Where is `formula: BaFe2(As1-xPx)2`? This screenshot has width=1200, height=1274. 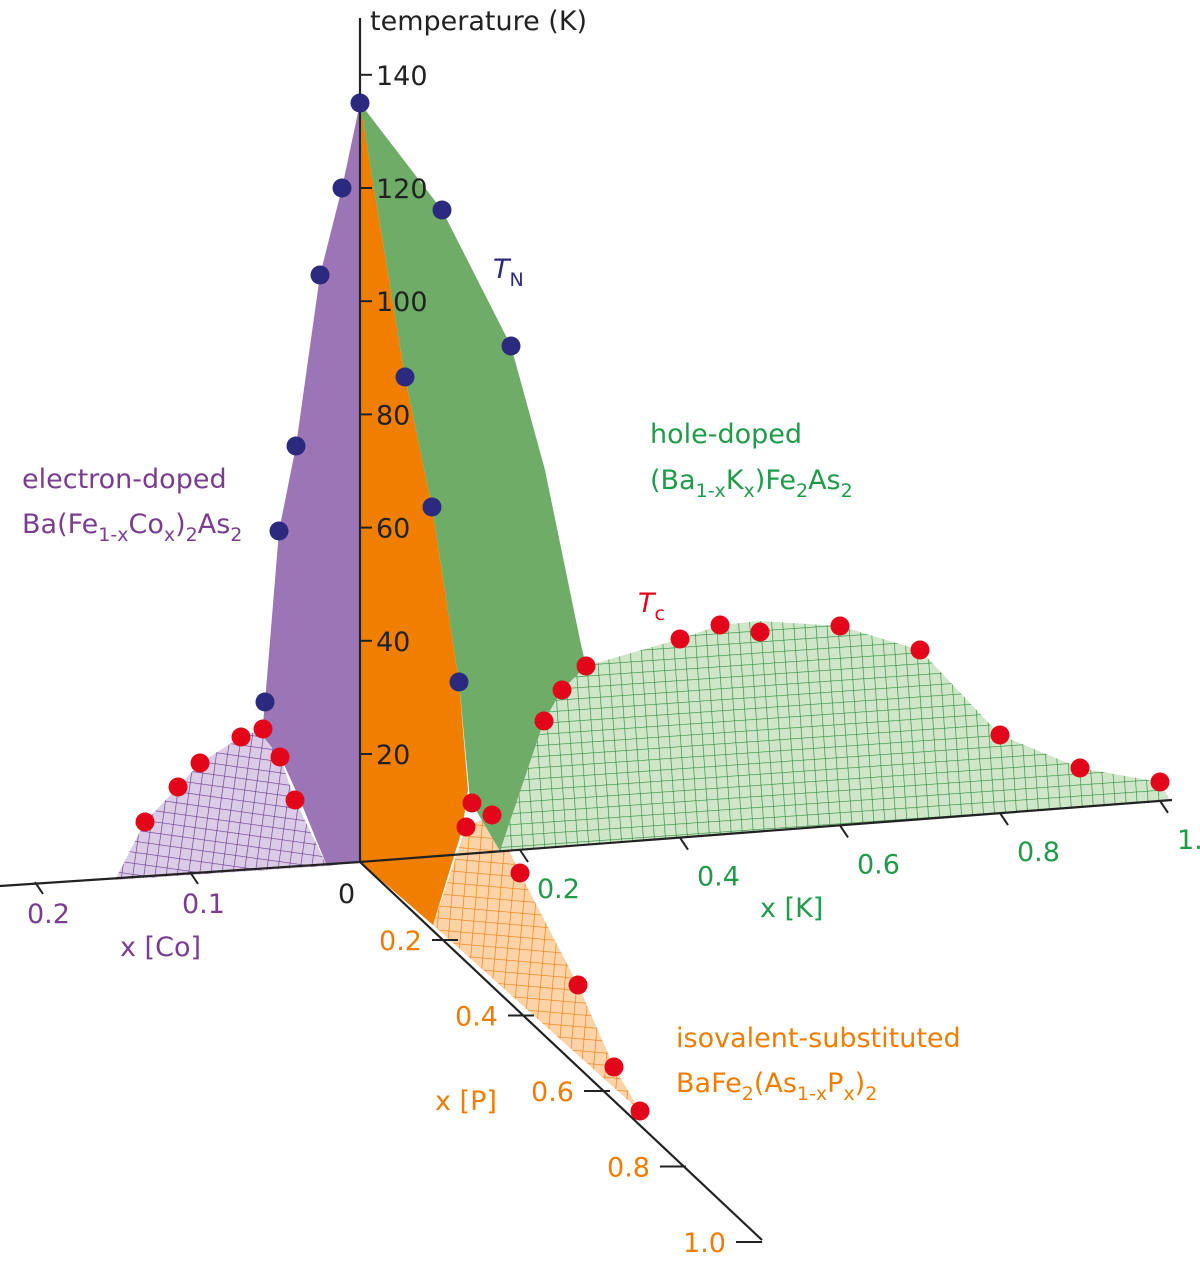 formula: BaFe2(As1-xPx)2 is located at coordinates (776, 1086).